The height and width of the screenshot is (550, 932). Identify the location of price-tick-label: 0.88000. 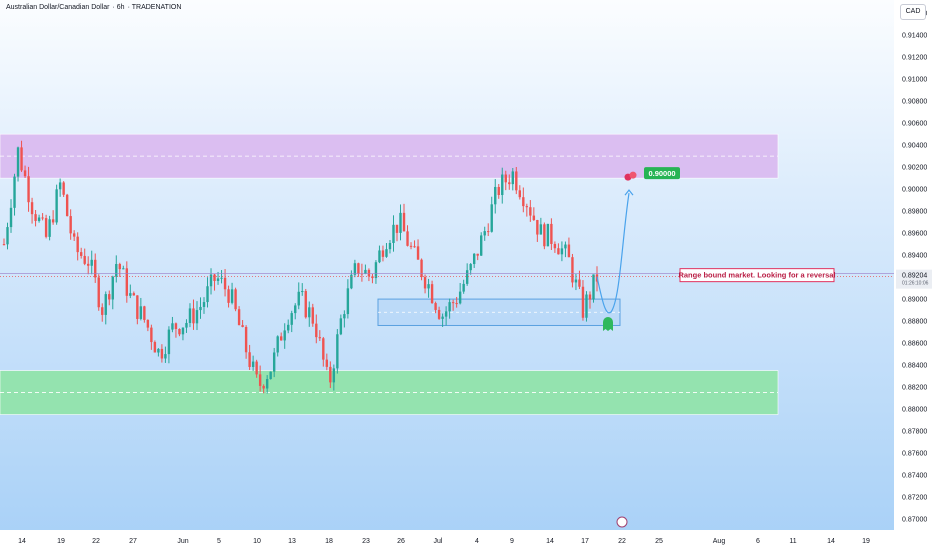
(914, 410).